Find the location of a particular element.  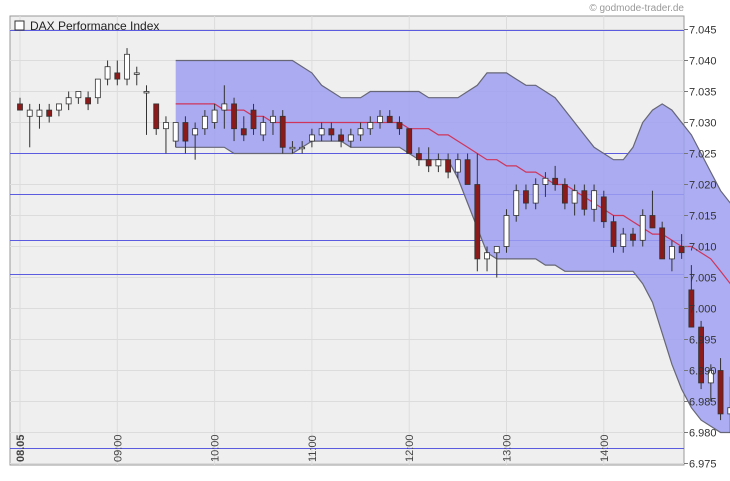

x-axis: 08.05 09:00 10:00 11:00 12:00 13:00 14:00 is located at coordinates (313, 448).